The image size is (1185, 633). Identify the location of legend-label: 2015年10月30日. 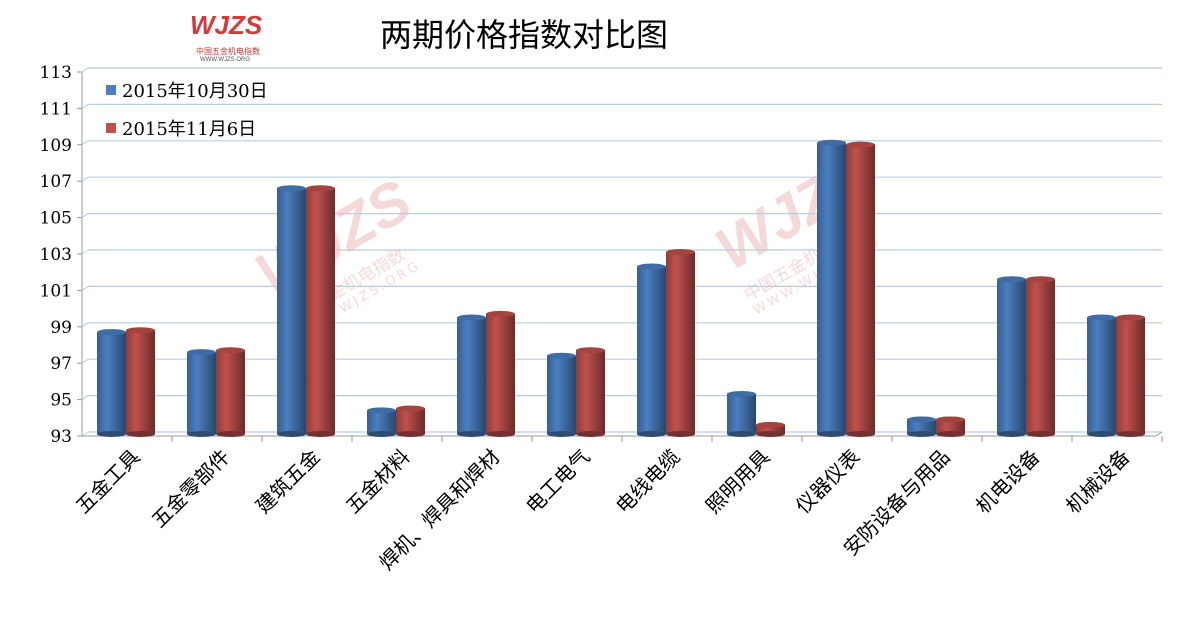
(195, 91).